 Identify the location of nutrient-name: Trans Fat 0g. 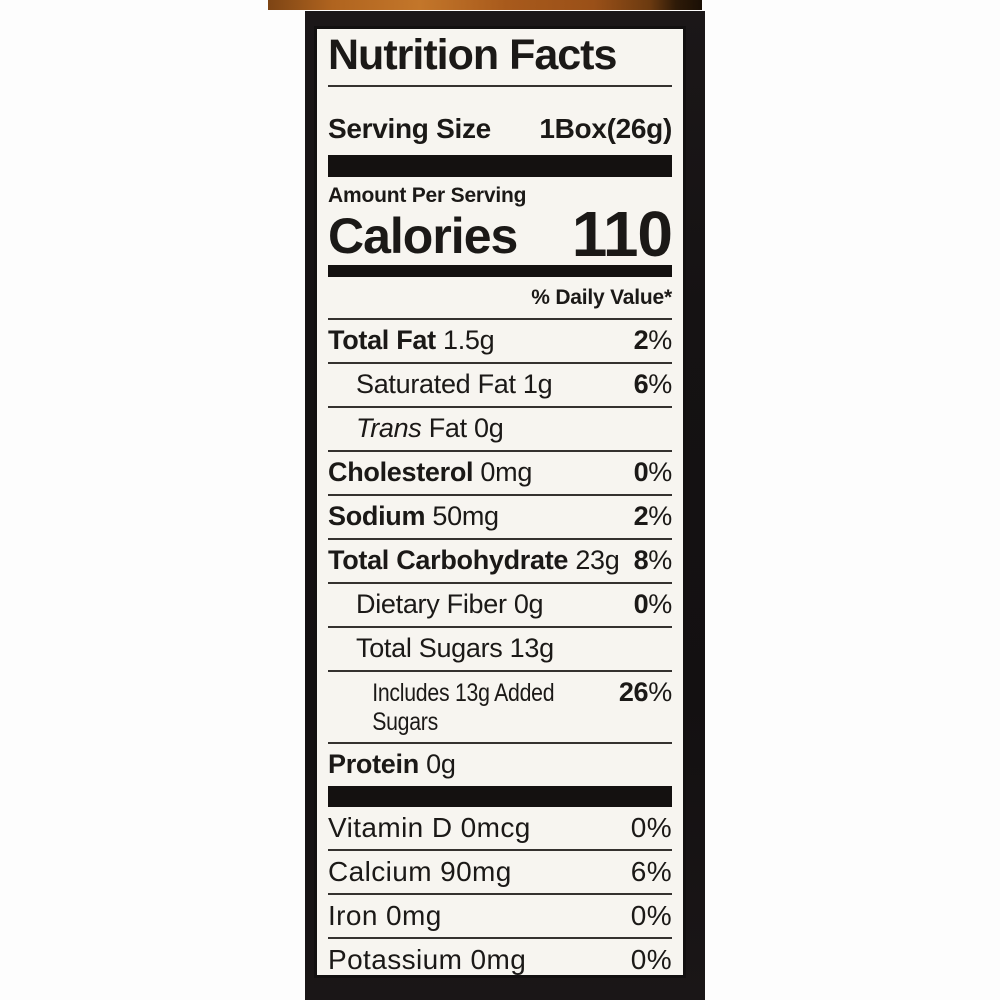
(430, 428).